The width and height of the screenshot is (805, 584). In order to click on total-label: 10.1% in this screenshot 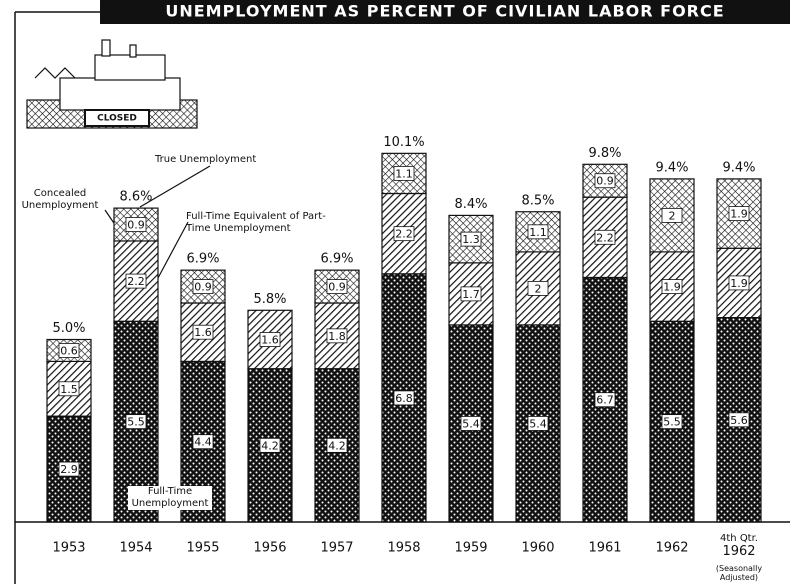, I will do `click(403, 142)`.